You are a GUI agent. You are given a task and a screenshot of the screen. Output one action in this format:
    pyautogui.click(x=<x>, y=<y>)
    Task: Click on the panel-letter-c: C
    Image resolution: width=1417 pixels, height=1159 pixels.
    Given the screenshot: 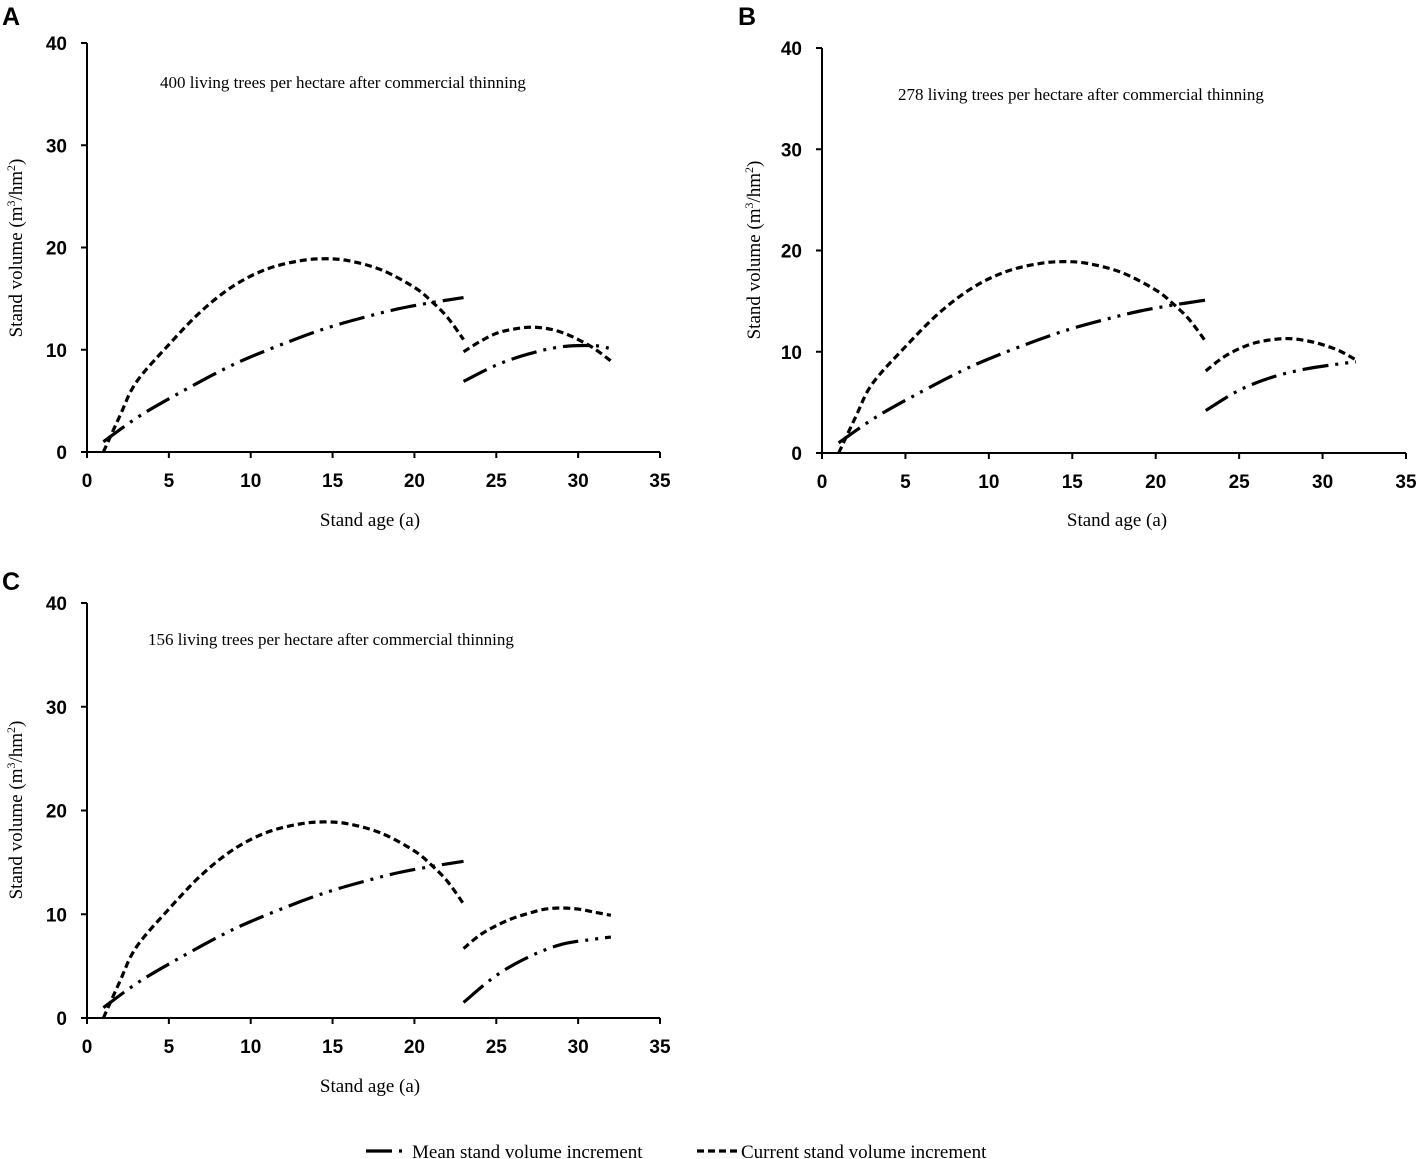 What is the action you would take?
    pyautogui.click(x=11, y=582)
    